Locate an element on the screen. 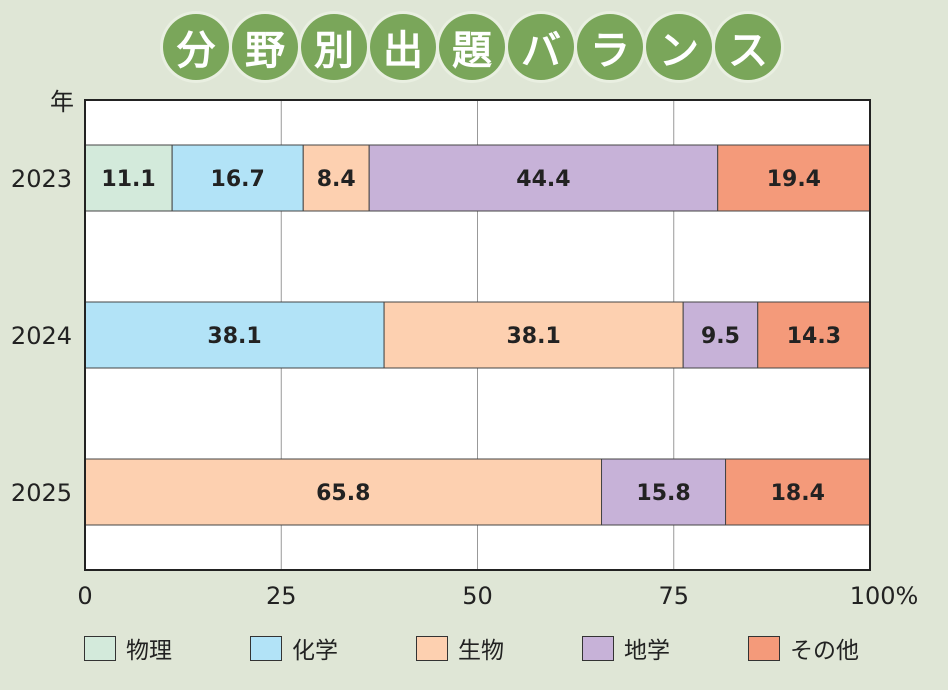  data-label: 16.7 is located at coordinates (238, 179).